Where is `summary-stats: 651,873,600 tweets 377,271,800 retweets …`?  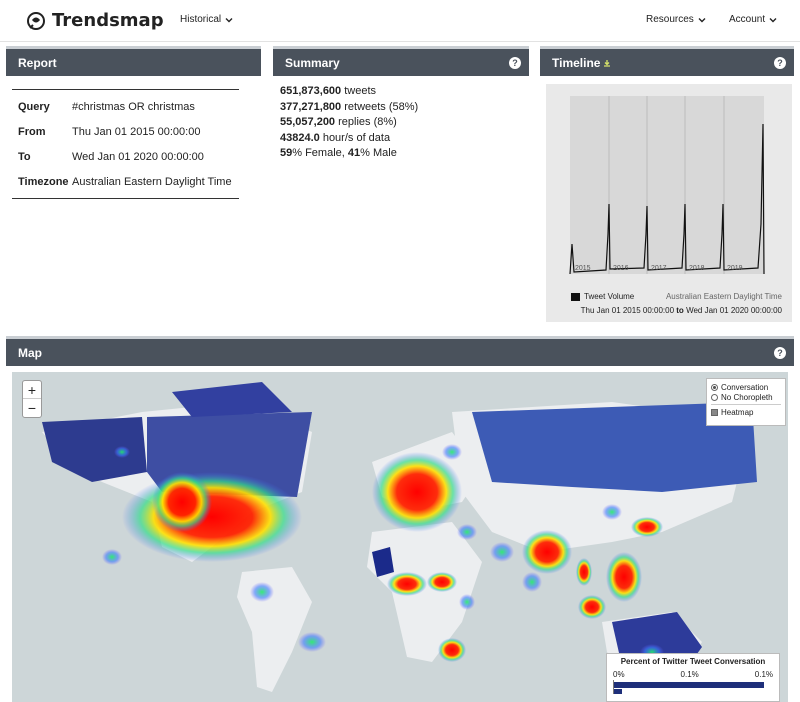 summary-stats: 651,873,600 tweets 377,271,800 retweets … is located at coordinates (349, 123).